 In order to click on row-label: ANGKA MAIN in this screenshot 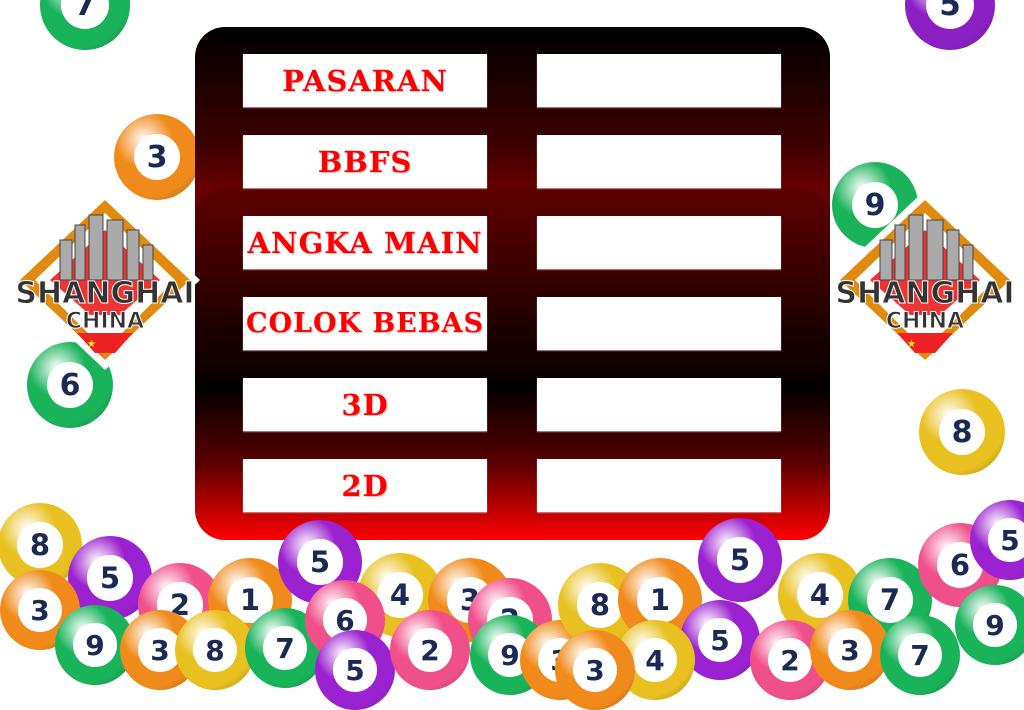, I will do `click(365, 242)`.